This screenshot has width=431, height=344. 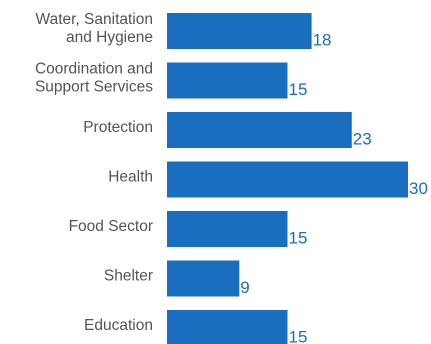 I want to click on bar-protection, so click(x=259, y=130).